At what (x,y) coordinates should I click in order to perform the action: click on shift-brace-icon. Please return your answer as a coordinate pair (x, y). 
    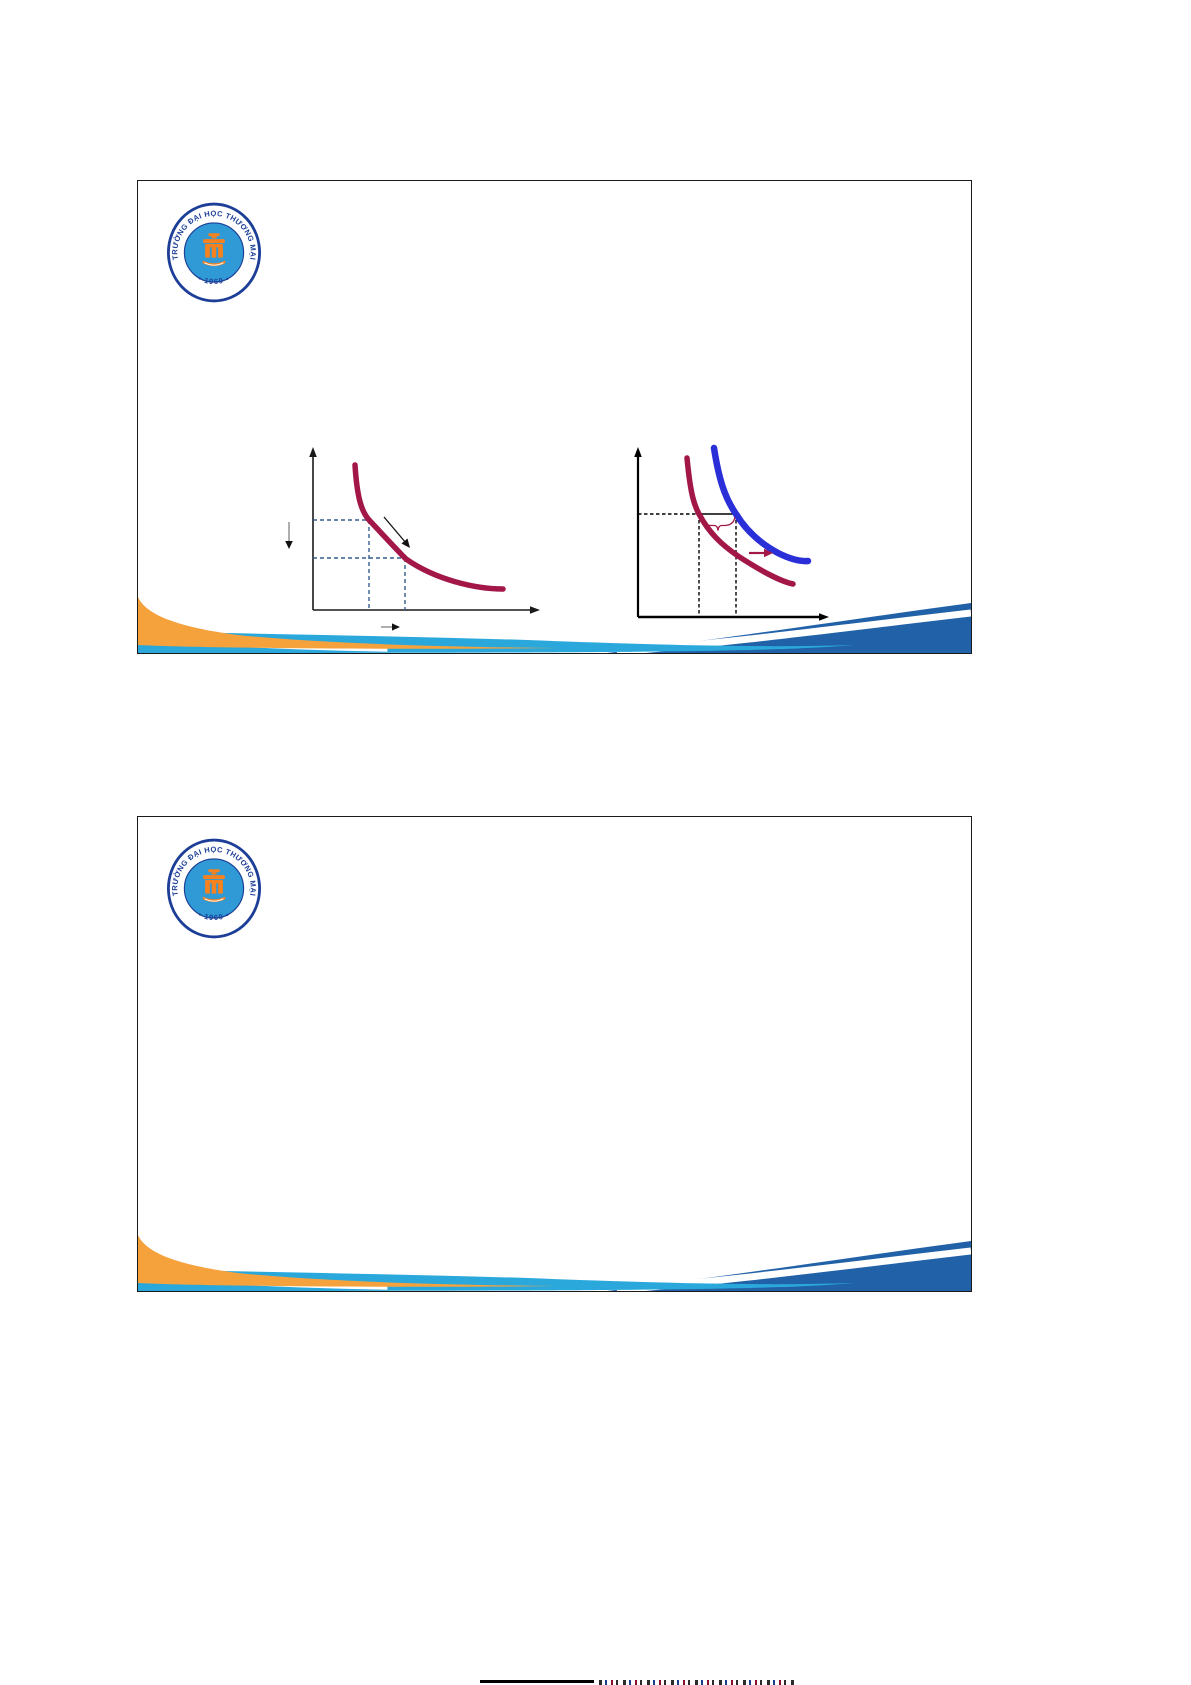
    Looking at the image, I should click on (717, 523).